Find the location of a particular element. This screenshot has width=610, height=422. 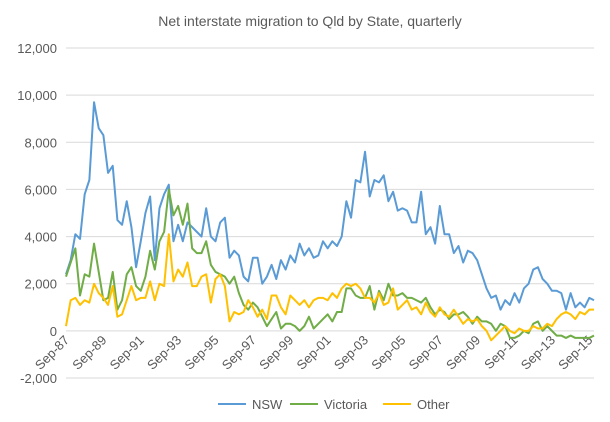

x-tick-label: Sep-13 is located at coordinates (538, 352).